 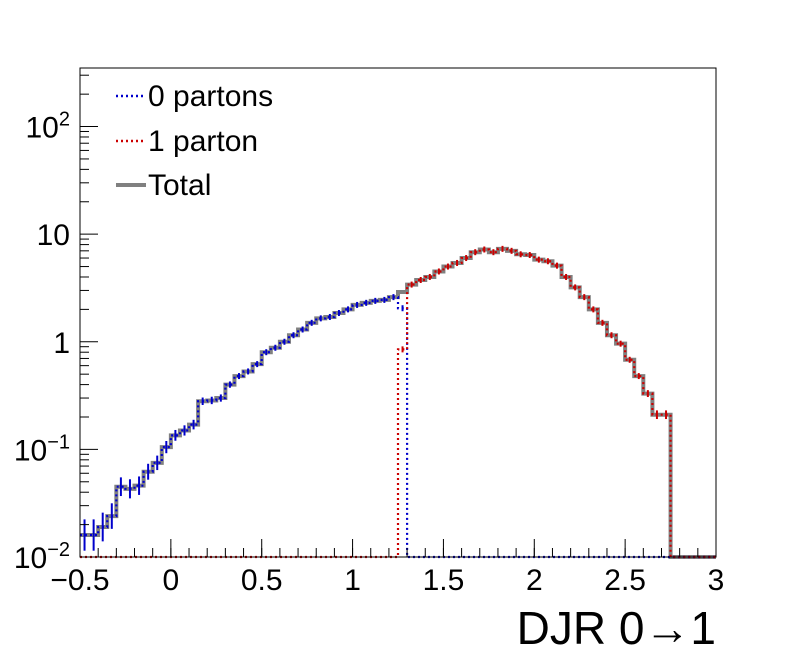 I want to click on y-tick-label: 1, so click(x=61, y=343).